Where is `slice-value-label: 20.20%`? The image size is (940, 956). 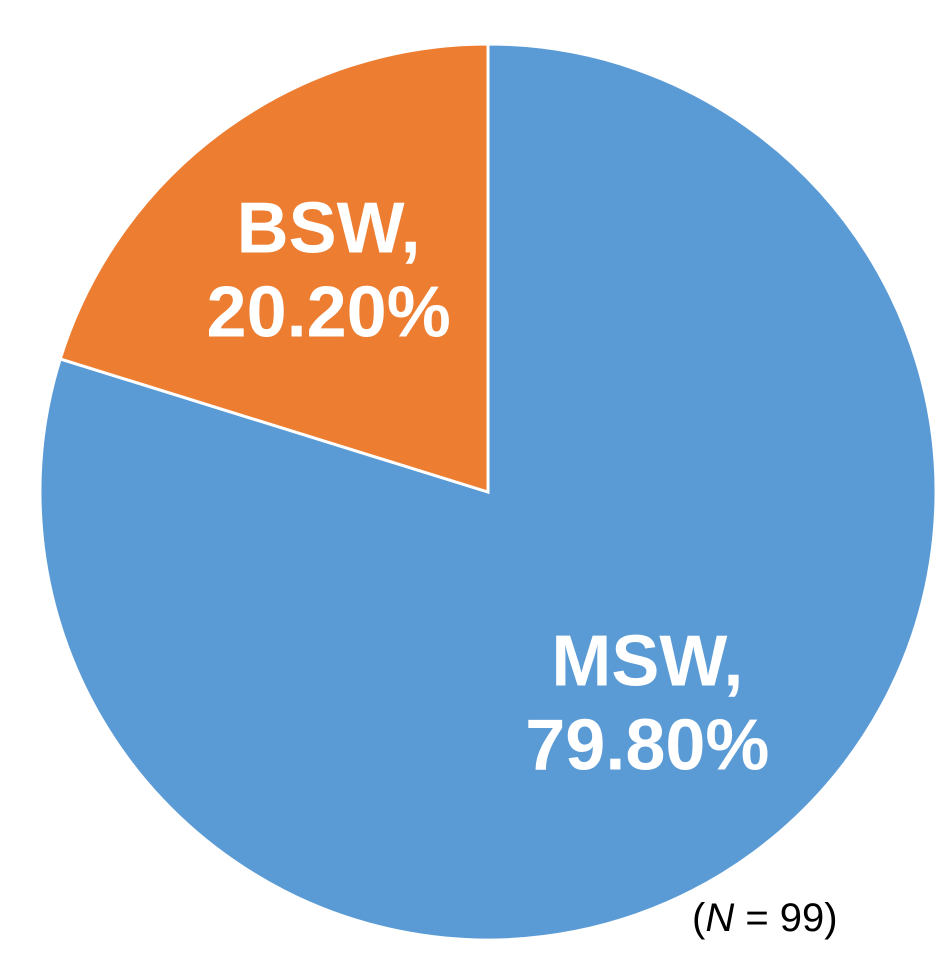
slice-value-label: 20.20% is located at coordinates (329, 313).